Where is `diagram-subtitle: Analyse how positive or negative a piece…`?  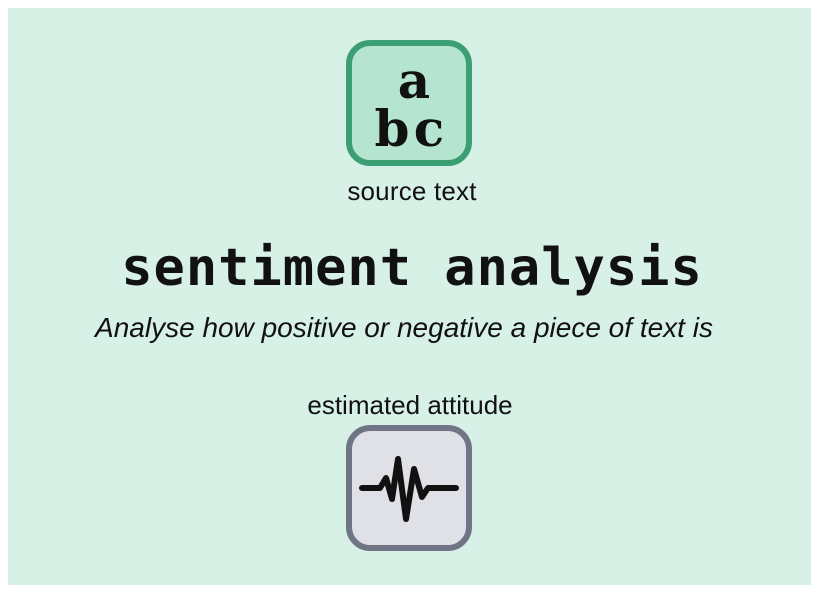 diagram-subtitle: Analyse how positive or negative a piece… is located at coordinates (404, 327).